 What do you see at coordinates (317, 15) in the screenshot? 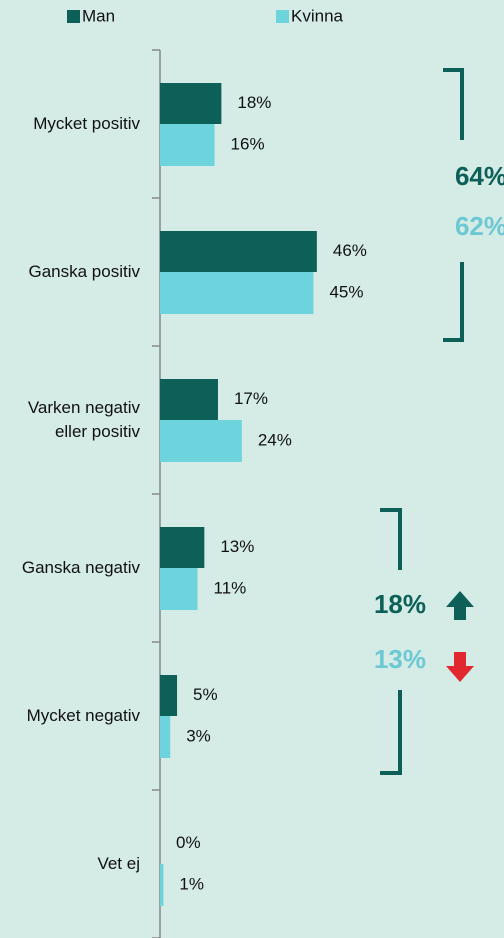
I see `legend-label: Kvinna` at bounding box center [317, 15].